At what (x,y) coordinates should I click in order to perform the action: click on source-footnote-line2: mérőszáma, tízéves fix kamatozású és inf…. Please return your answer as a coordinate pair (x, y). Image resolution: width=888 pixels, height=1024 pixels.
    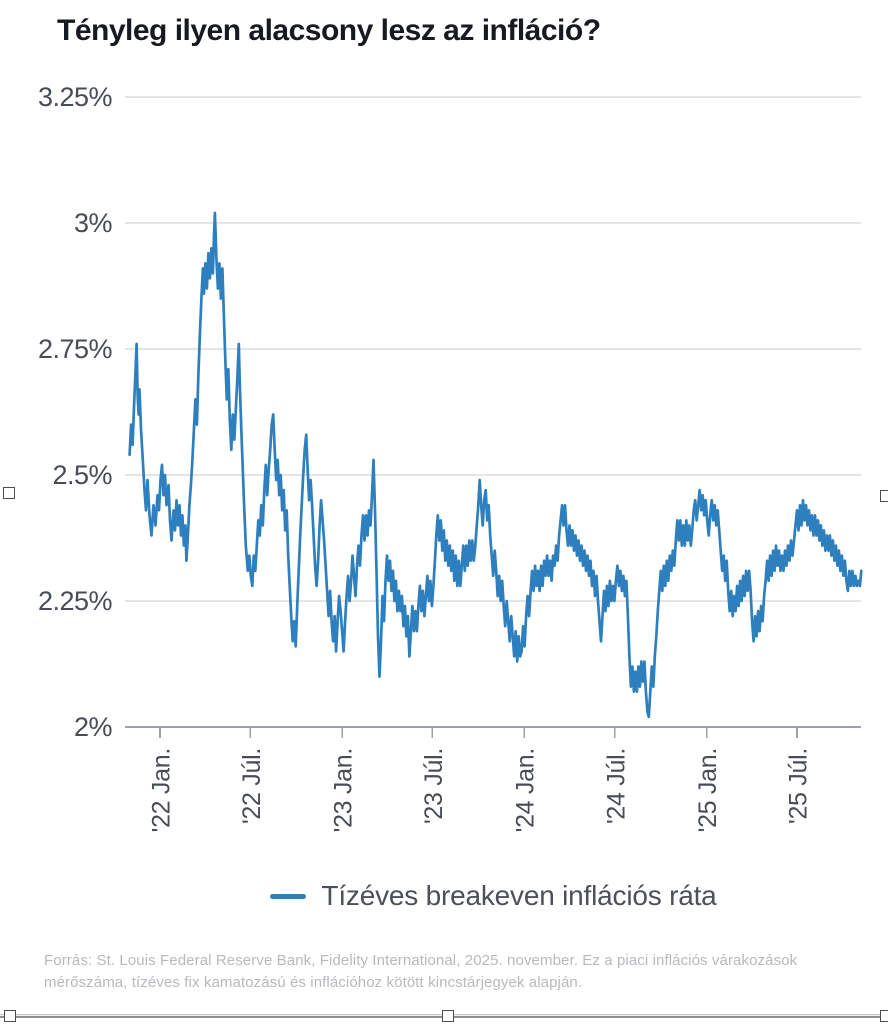
    Looking at the image, I should click on (313, 982).